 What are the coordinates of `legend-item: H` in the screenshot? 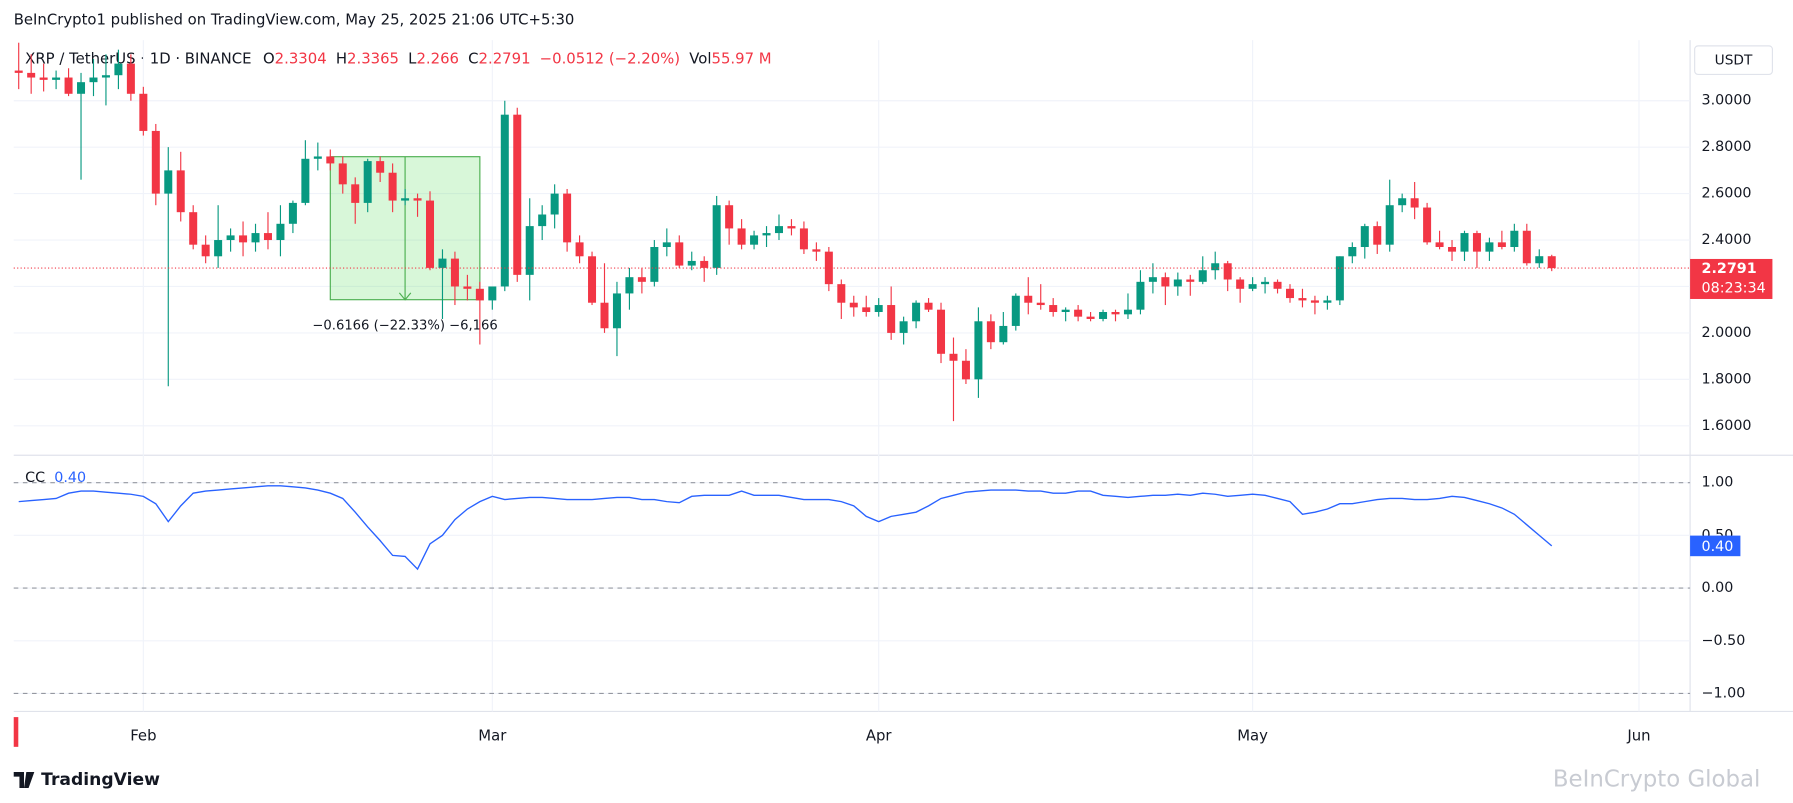 It's located at (341, 59).